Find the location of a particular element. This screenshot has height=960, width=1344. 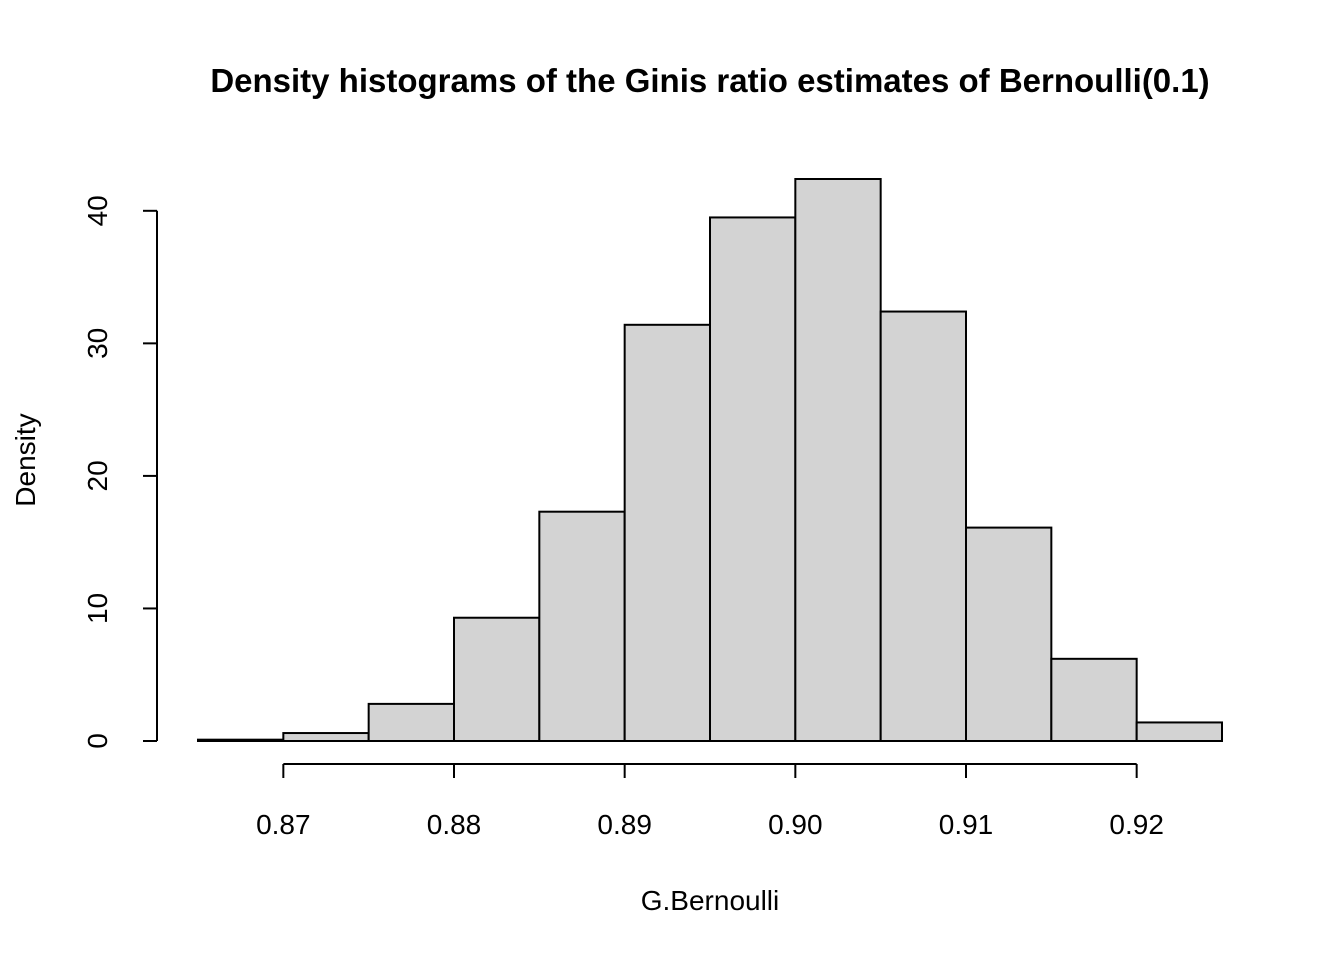

x-tick-label: 0.88 is located at coordinates (454, 824).